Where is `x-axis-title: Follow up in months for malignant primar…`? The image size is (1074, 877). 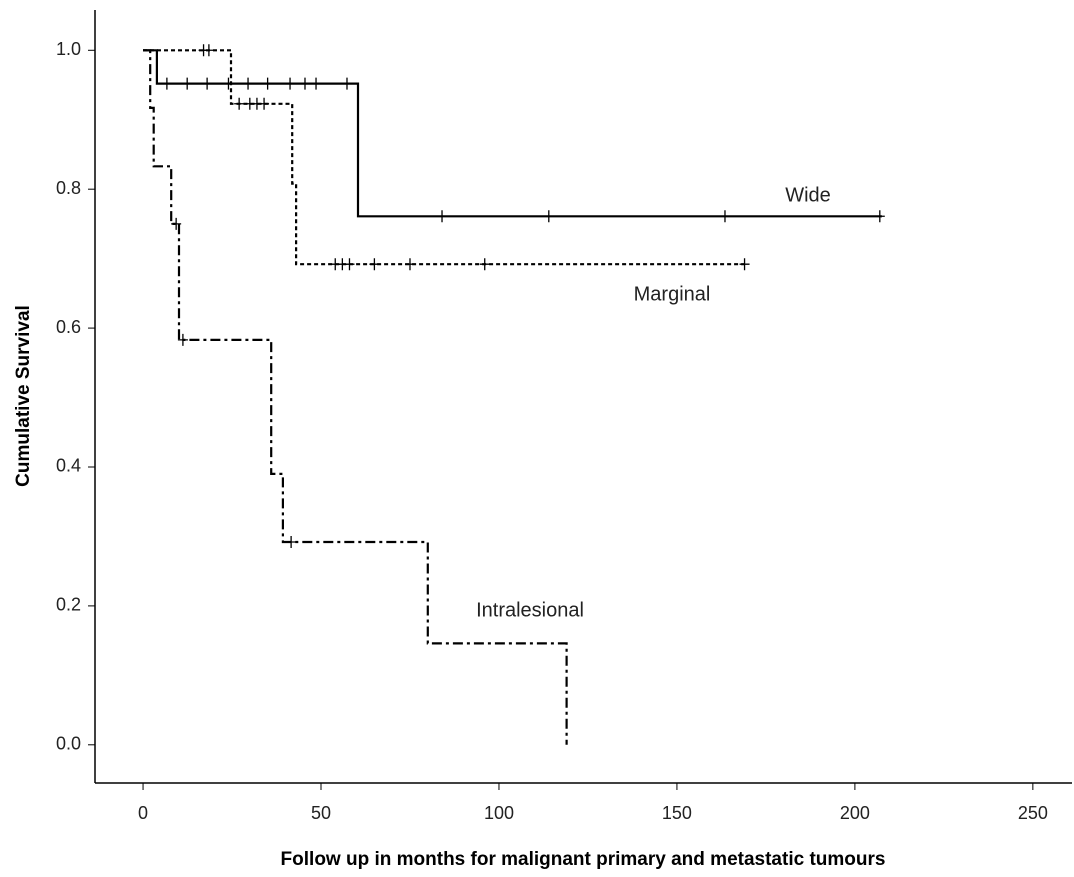
x-axis-title: Follow up in months for malignant primar… is located at coordinates (583, 859).